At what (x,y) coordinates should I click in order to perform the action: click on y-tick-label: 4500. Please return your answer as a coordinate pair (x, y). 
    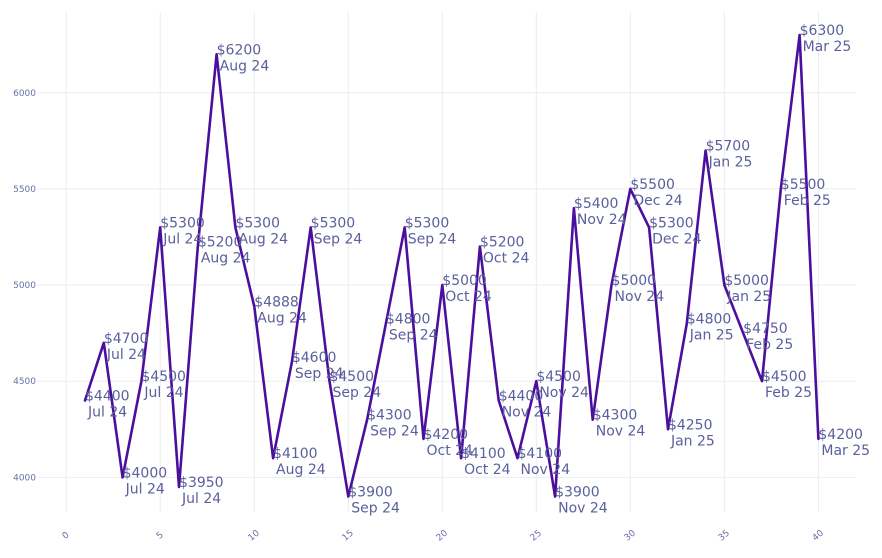
    Looking at the image, I should click on (24, 382).